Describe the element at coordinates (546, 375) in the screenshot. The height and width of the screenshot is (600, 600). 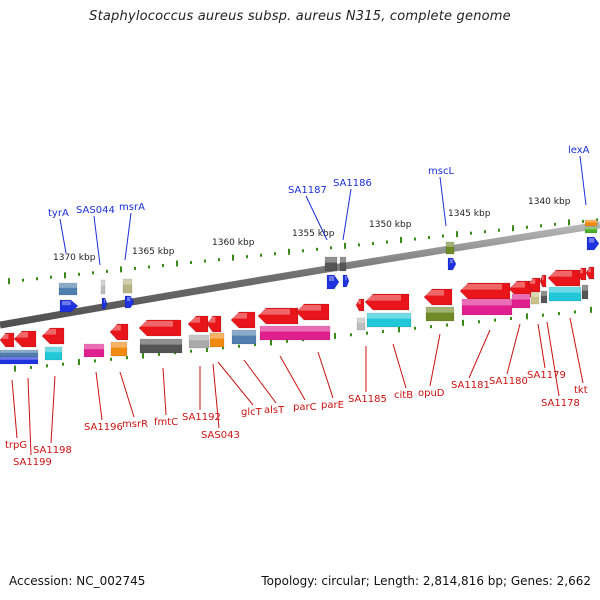
I see `gene-label-sa1179: SA1179` at that location.